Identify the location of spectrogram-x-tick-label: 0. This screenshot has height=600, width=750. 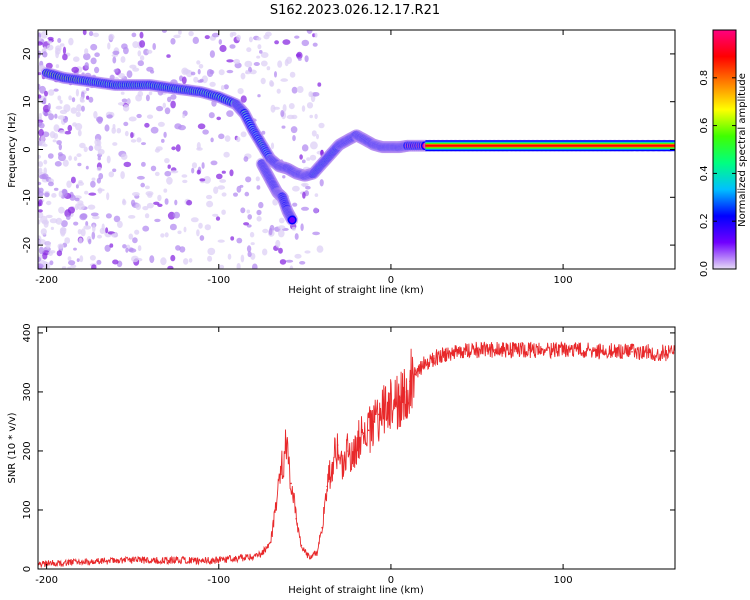
(391, 280).